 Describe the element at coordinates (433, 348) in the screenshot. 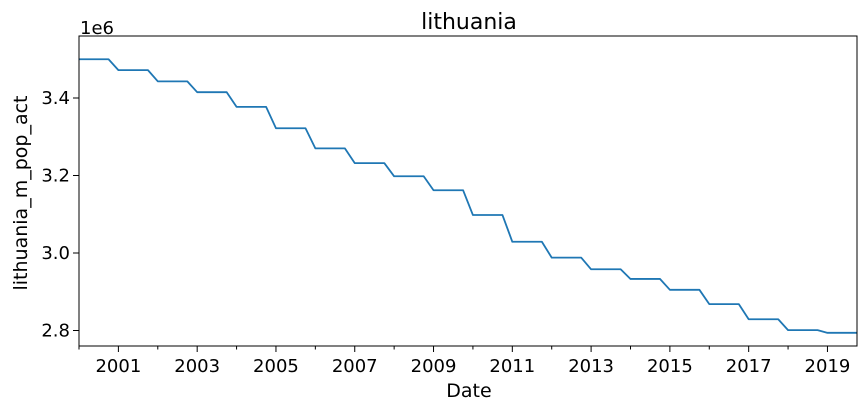

I see `x-minor-ticks` at that location.